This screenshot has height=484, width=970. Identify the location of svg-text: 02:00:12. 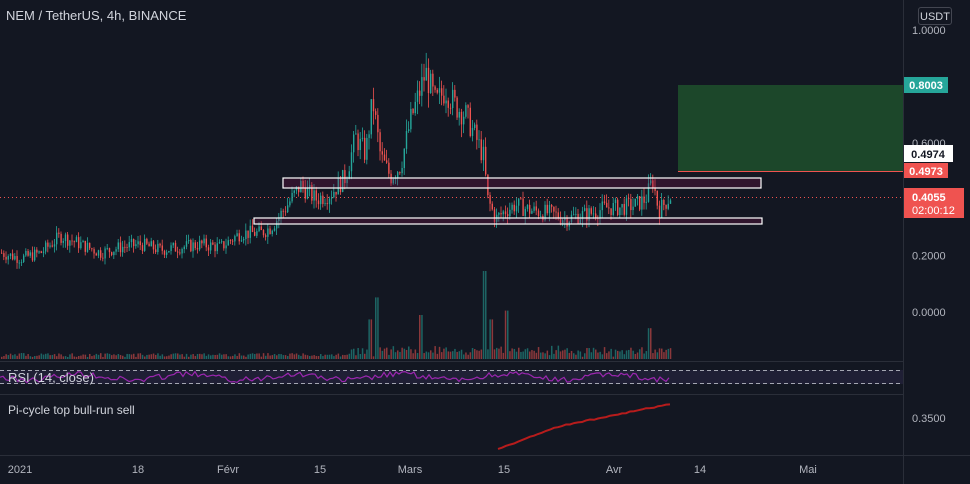
(933, 211).